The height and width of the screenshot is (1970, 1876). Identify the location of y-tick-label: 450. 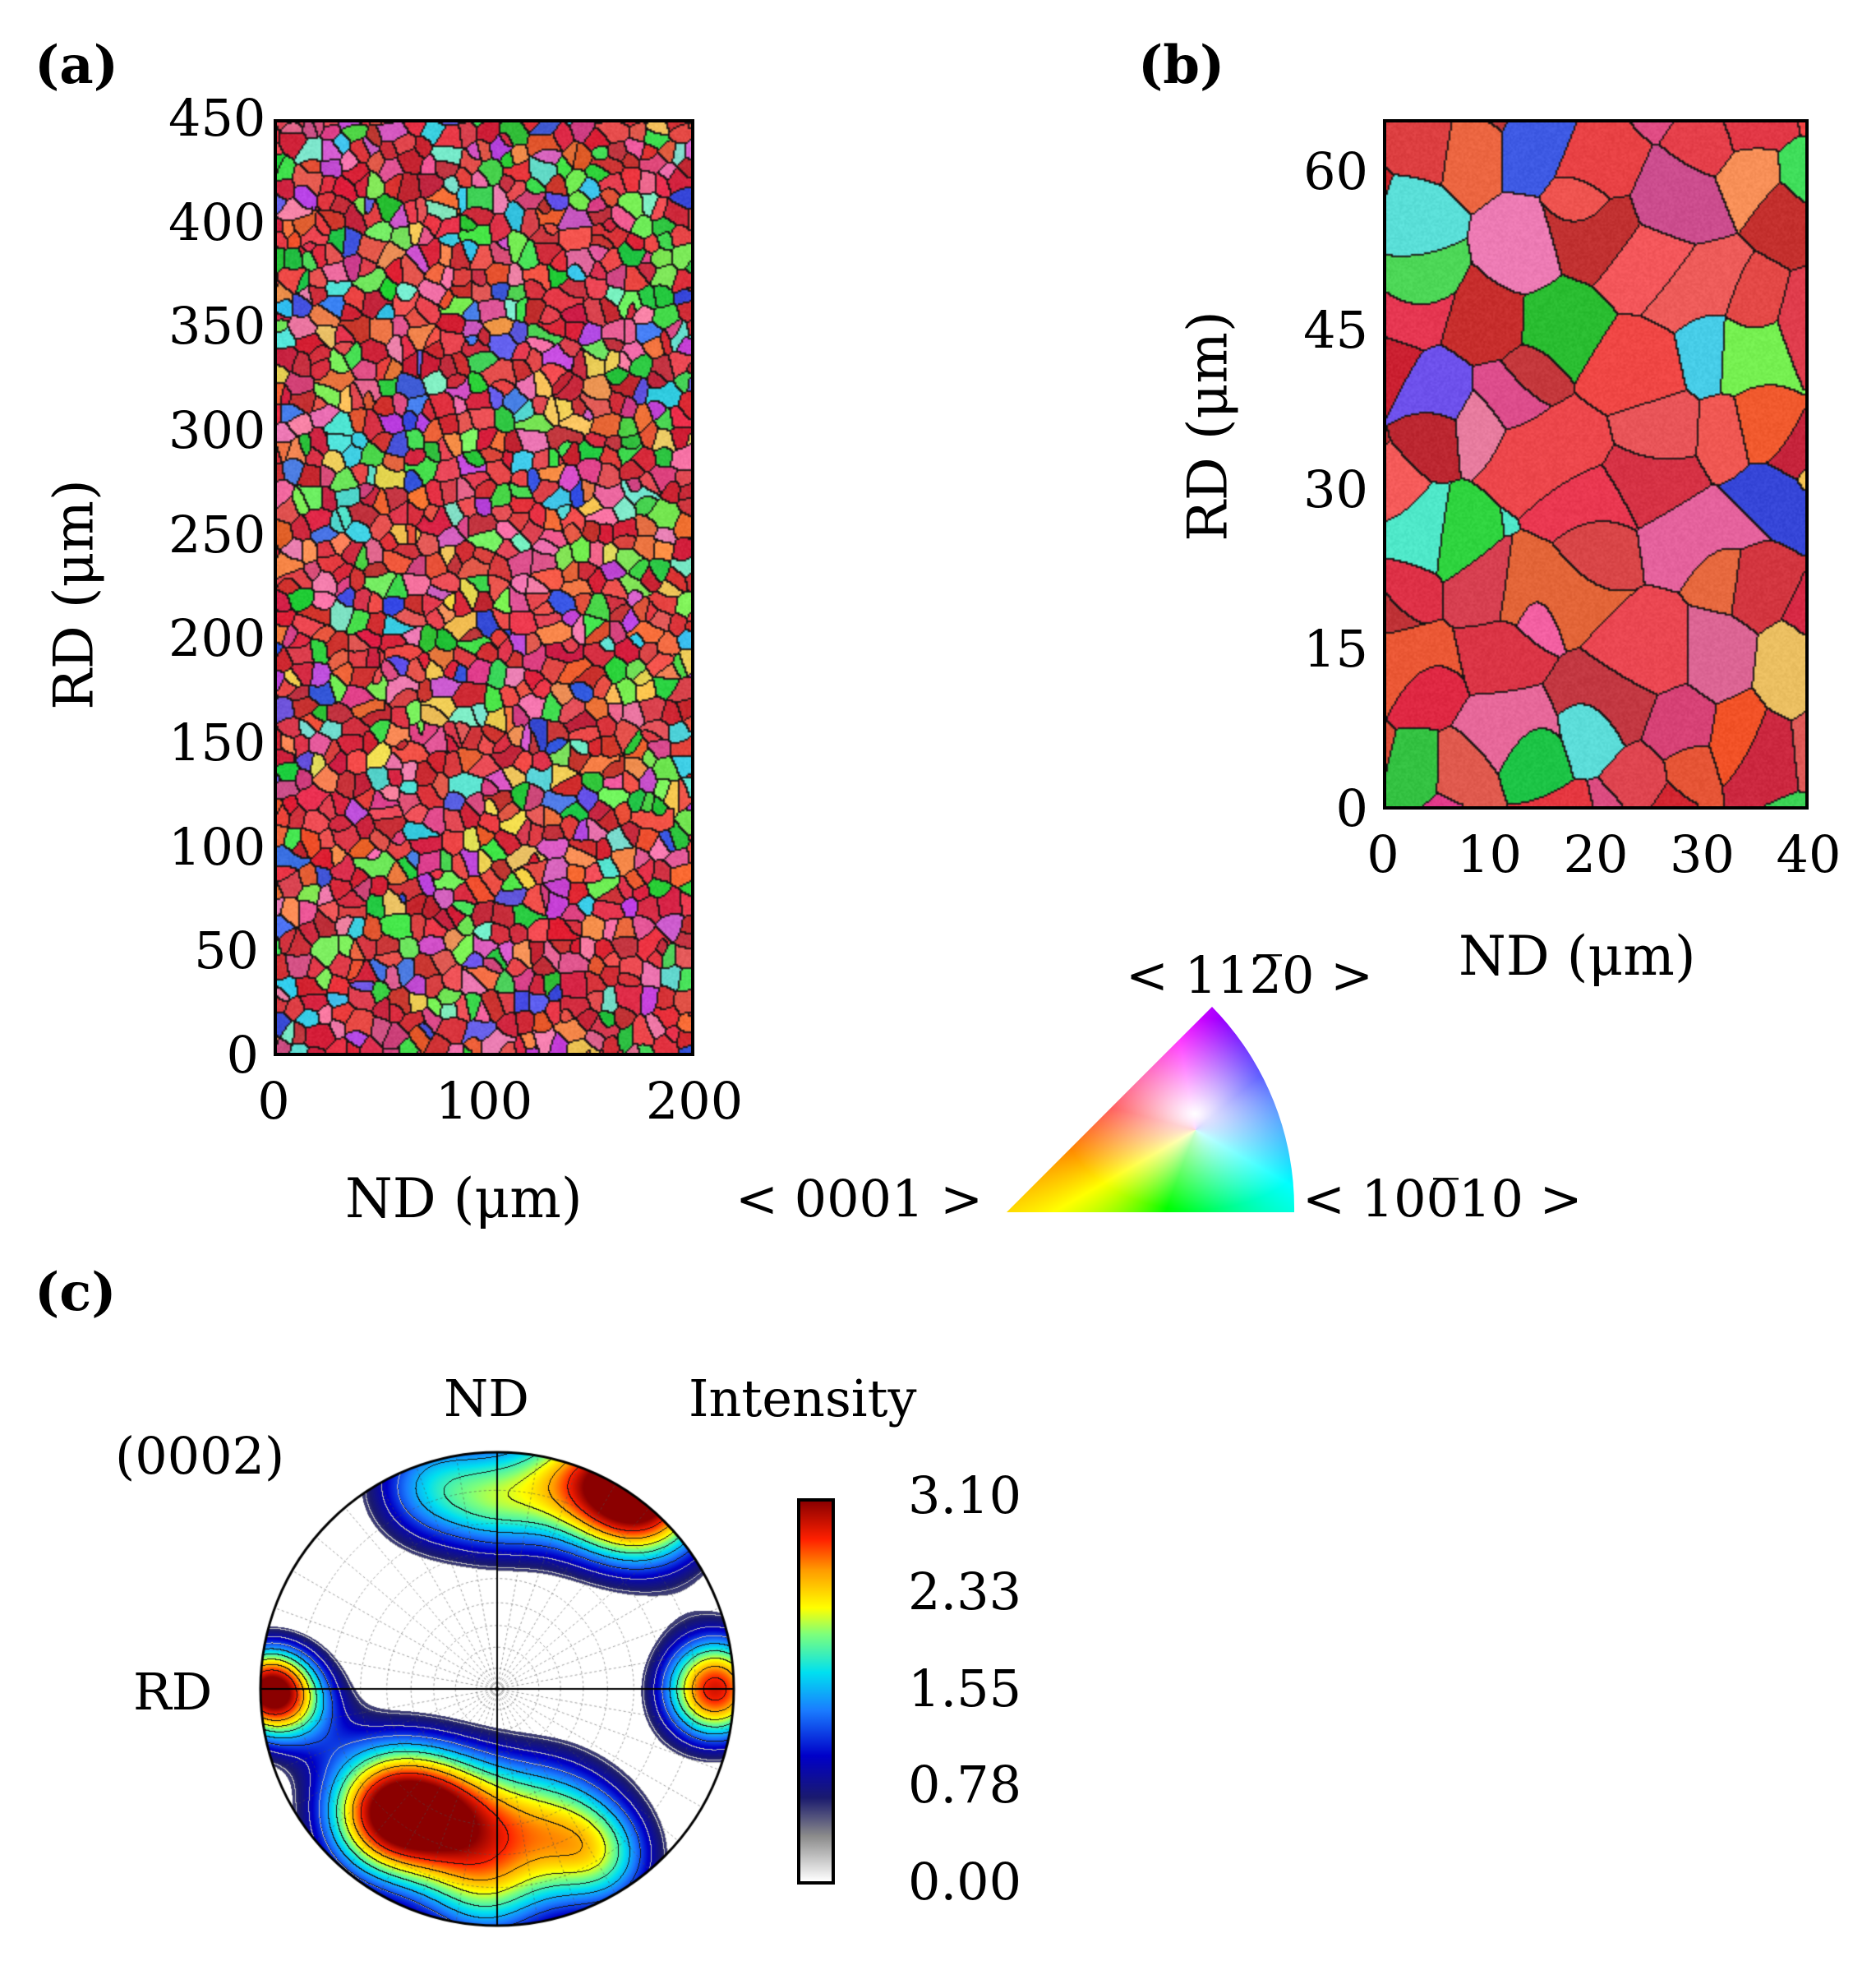
(217, 118).